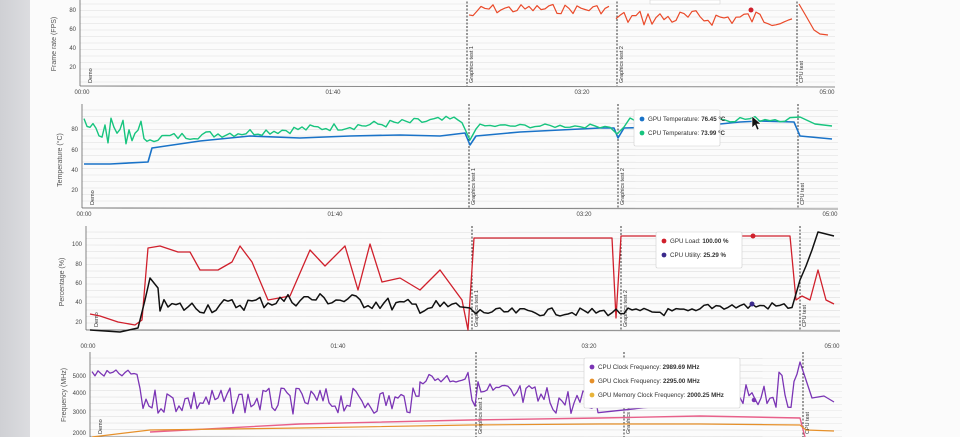 The height and width of the screenshot is (437, 960). Describe the element at coordinates (715, 241) in the screenshot. I see `tooltip-value: 100.00 %` at that location.